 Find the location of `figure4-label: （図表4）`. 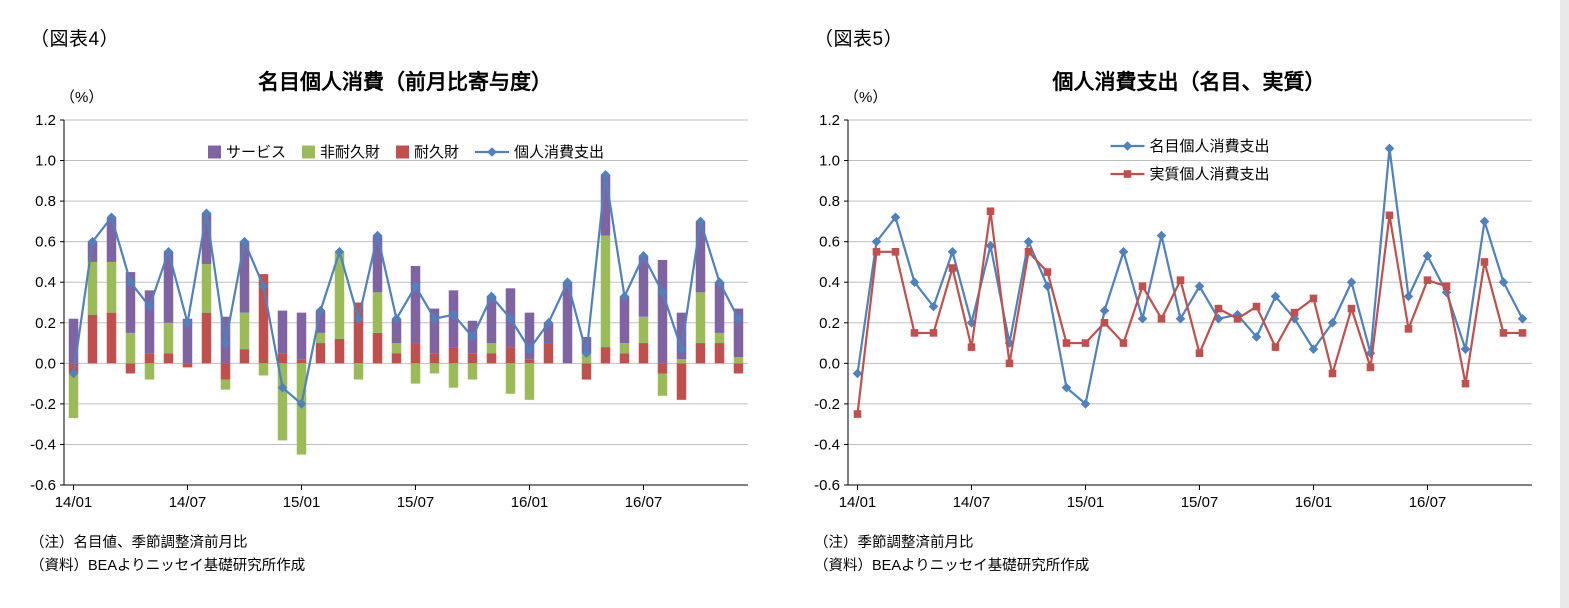

figure4-label: （図表4） is located at coordinates (75, 39).